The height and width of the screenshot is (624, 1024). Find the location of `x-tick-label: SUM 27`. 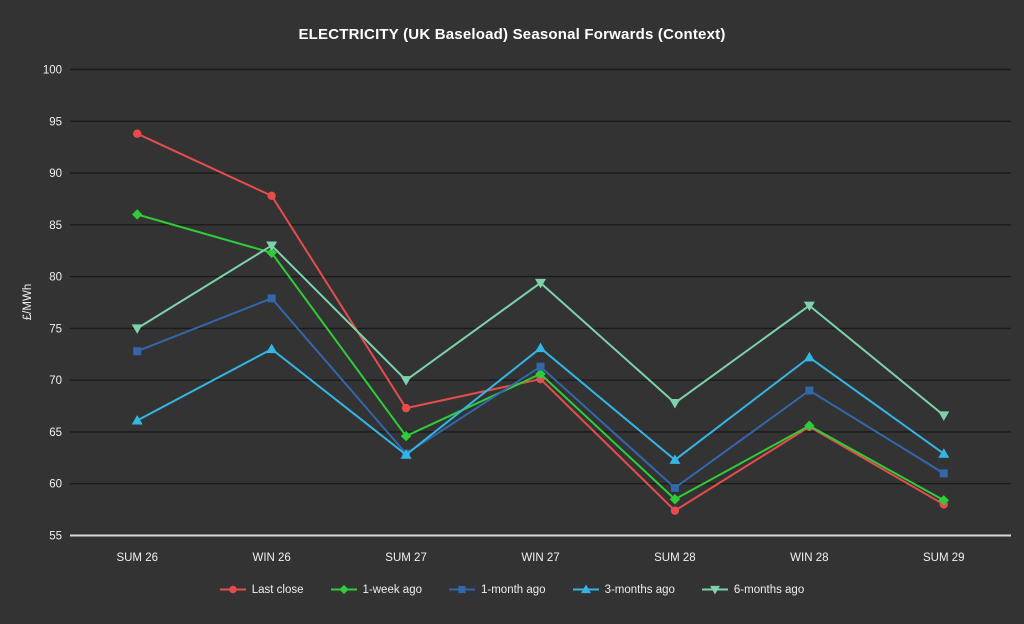

x-tick-label: SUM 27 is located at coordinates (406, 558).